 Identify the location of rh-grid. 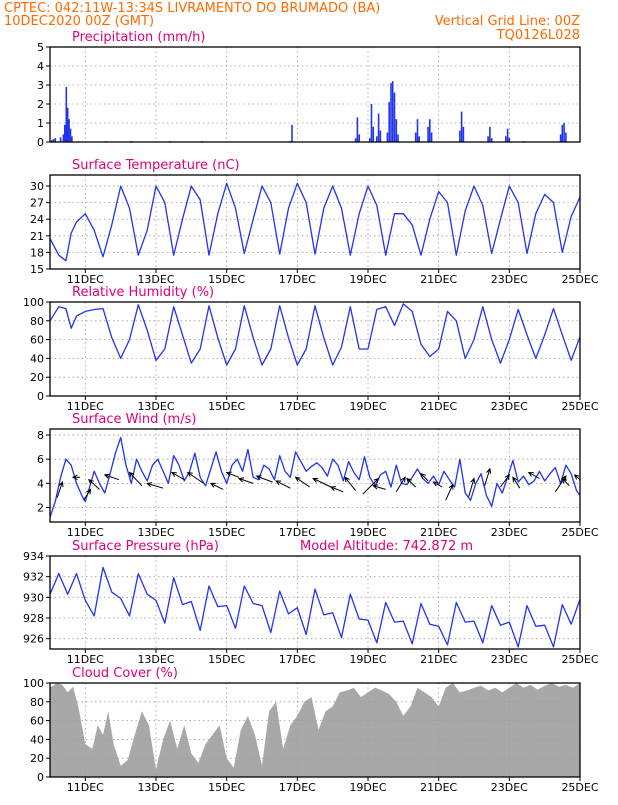
(315, 349).